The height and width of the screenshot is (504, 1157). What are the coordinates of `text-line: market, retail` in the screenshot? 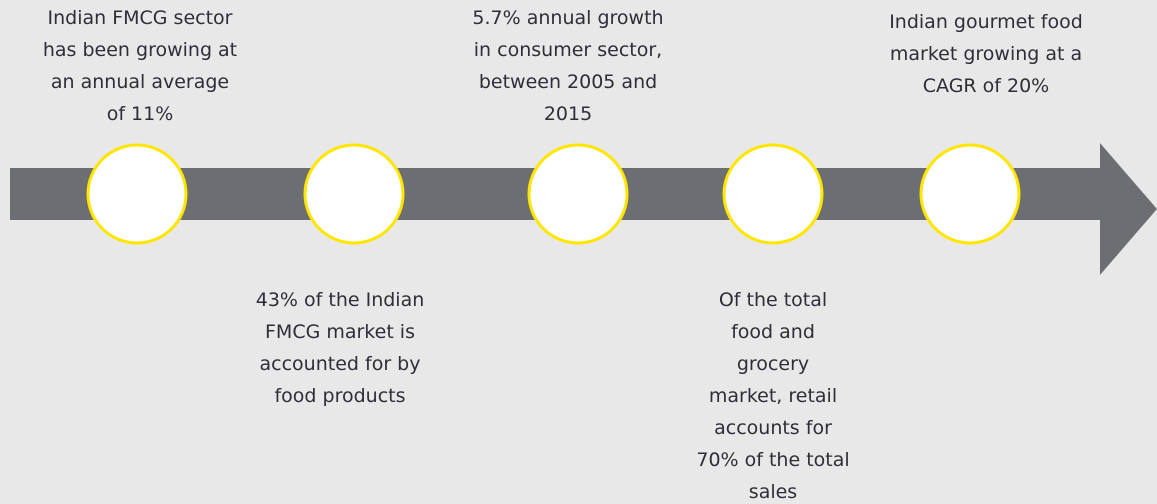 It's located at (773, 396).